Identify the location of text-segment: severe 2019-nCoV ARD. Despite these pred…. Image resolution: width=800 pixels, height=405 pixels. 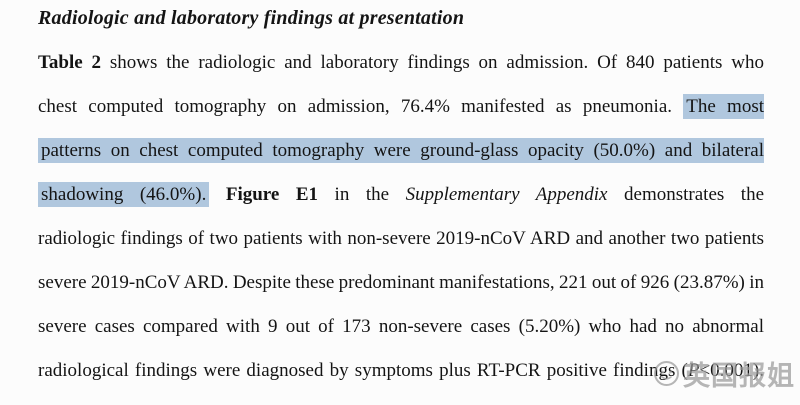
(401, 282).